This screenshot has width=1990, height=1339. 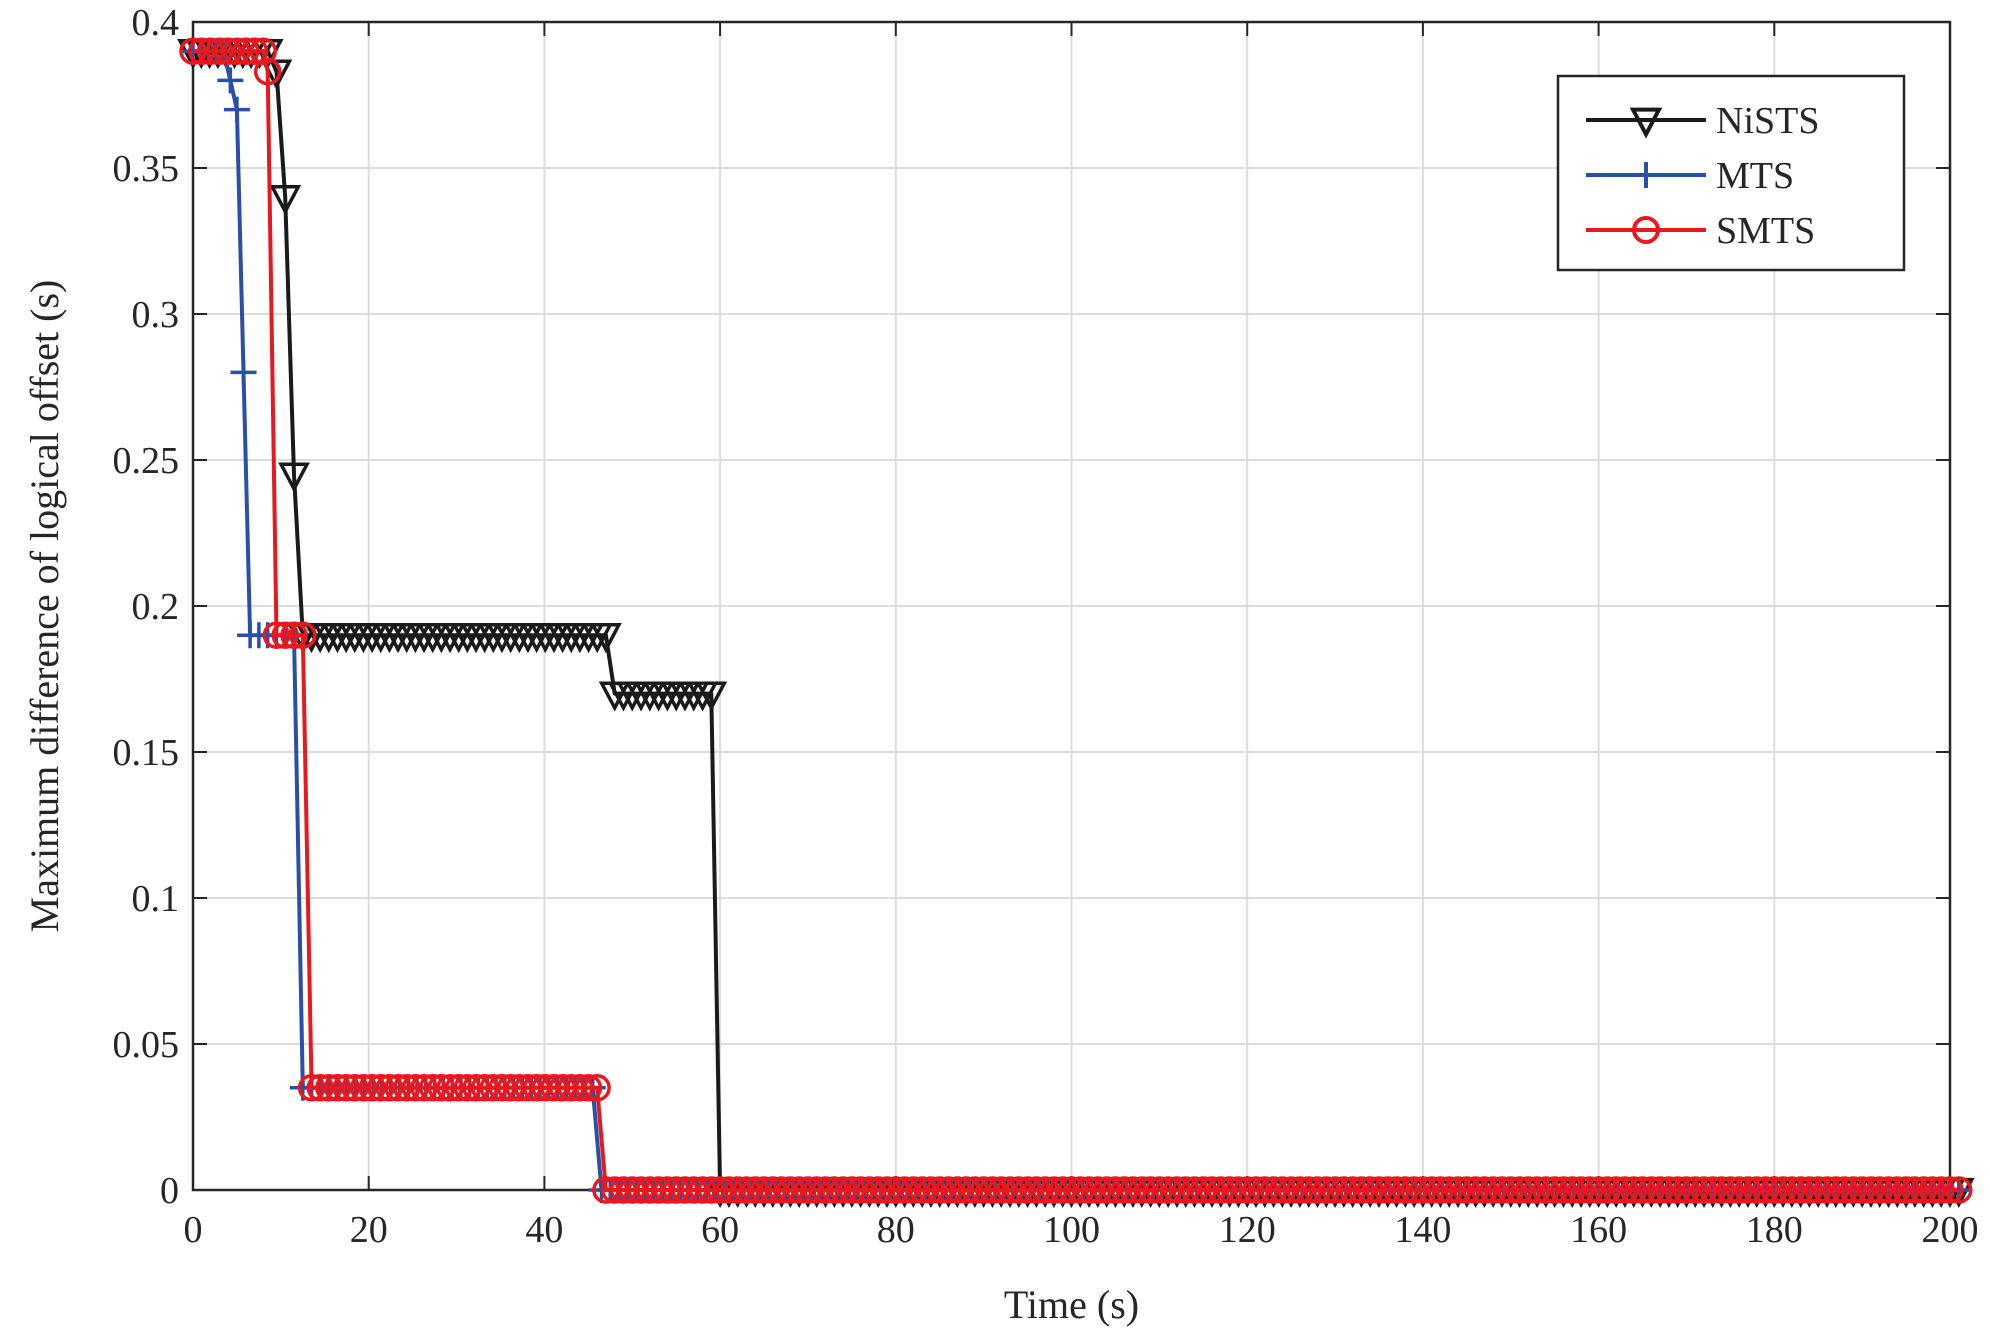 I want to click on x-axis-title: Time (s), so click(x=1071, y=1304).